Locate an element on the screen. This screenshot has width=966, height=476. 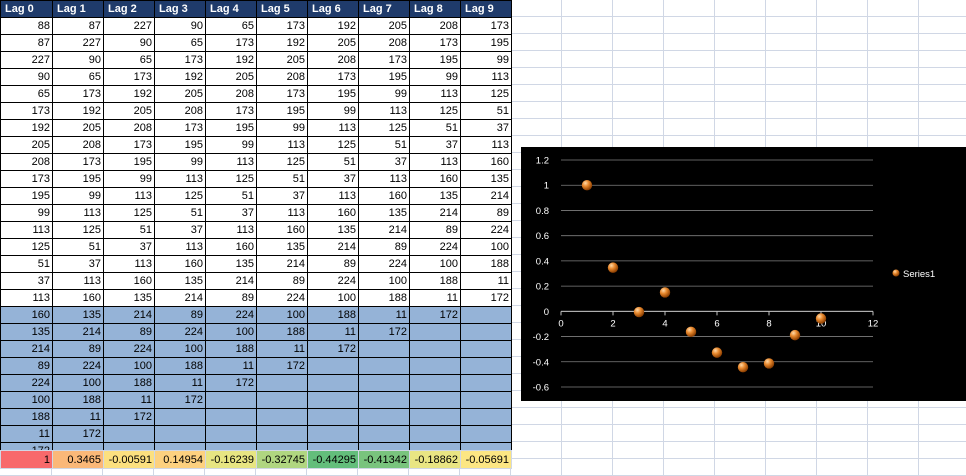
column-header: Lag 3 is located at coordinates (180, 9).